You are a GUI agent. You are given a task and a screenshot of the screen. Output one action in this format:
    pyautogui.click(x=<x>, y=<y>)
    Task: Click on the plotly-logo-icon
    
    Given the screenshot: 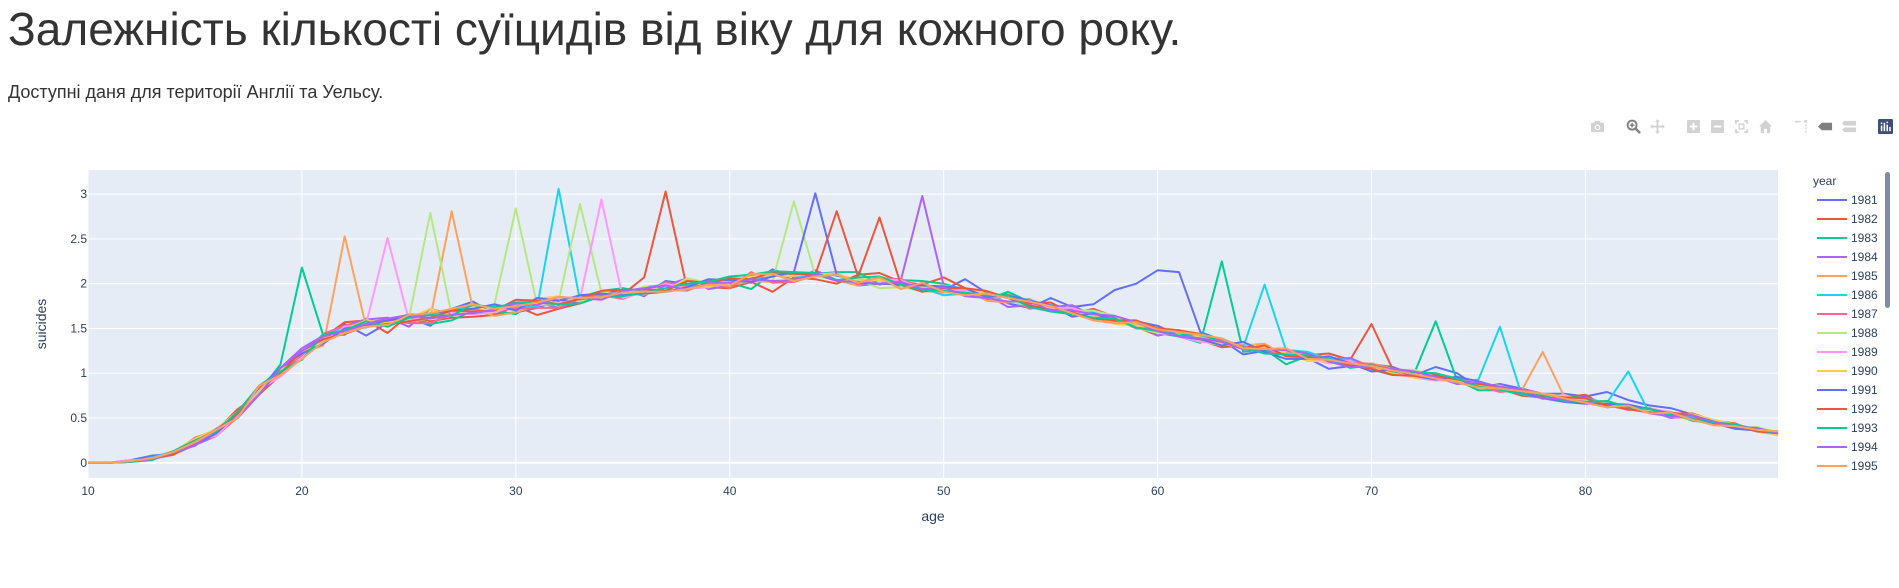 What is the action you would take?
    pyautogui.click(x=1885, y=126)
    